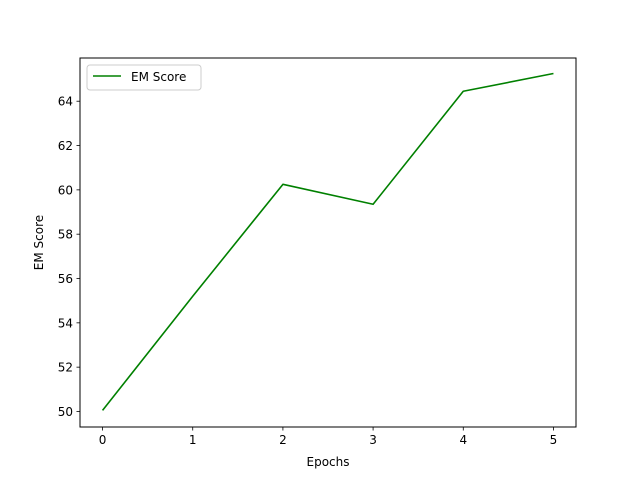 This screenshot has width=640, height=480. What do you see at coordinates (103, 440) in the screenshot?
I see `x-tick-label: 0` at bounding box center [103, 440].